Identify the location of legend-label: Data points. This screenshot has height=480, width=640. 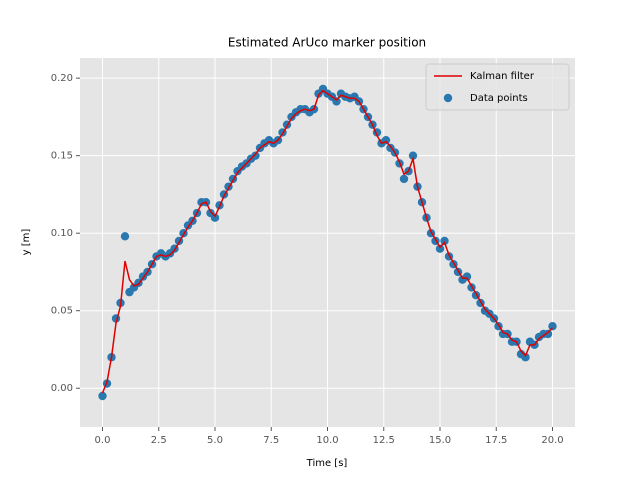
(499, 98).